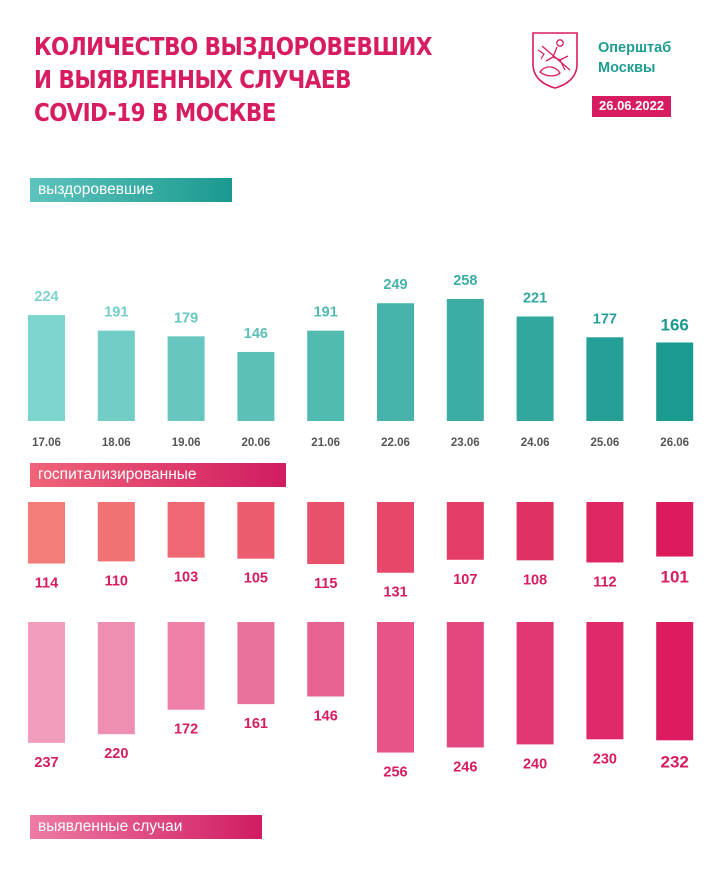  What do you see at coordinates (395, 443) in the screenshot?
I see `date-tick-label: 22.06` at bounding box center [395, 443].